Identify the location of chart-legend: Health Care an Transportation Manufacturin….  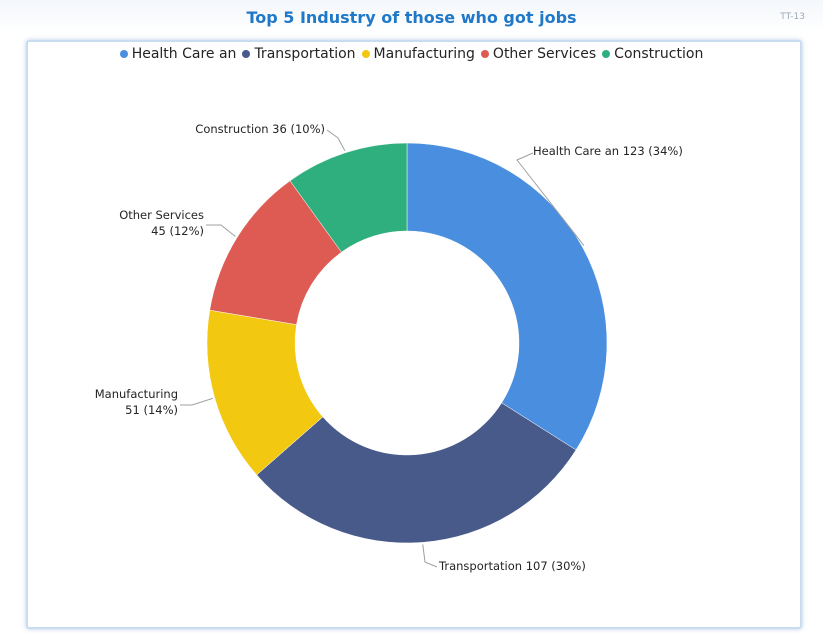
(411, 54).